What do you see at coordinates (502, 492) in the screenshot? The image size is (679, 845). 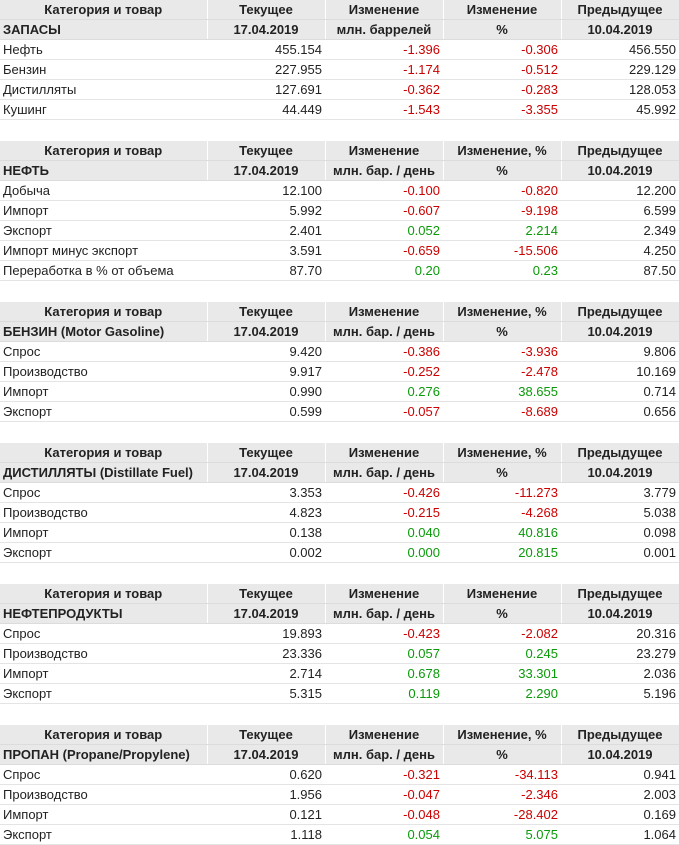 I see `table-cell: -11.273` at bounding box center [502, 492].